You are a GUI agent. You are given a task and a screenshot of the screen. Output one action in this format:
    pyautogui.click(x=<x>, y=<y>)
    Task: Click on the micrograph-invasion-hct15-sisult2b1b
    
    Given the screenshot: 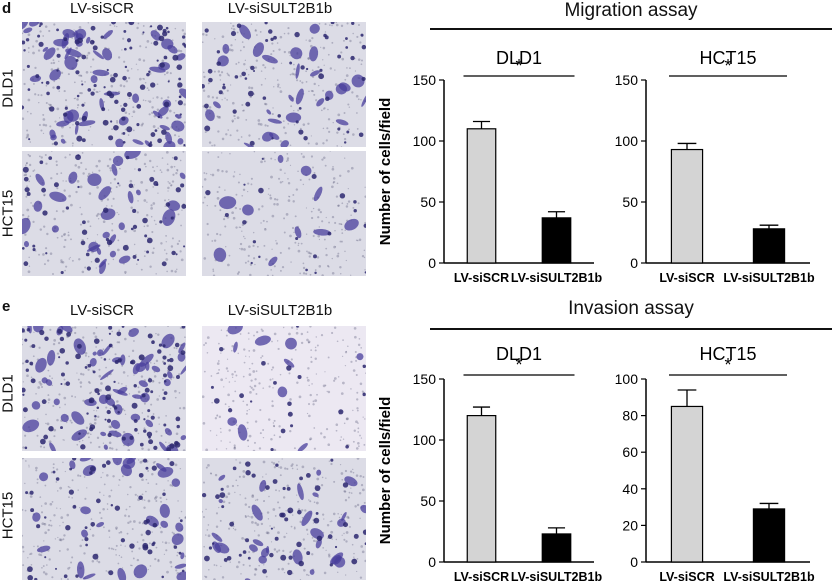 What is the action you would take?
    pyautogui.click(x=284, y=519)
    